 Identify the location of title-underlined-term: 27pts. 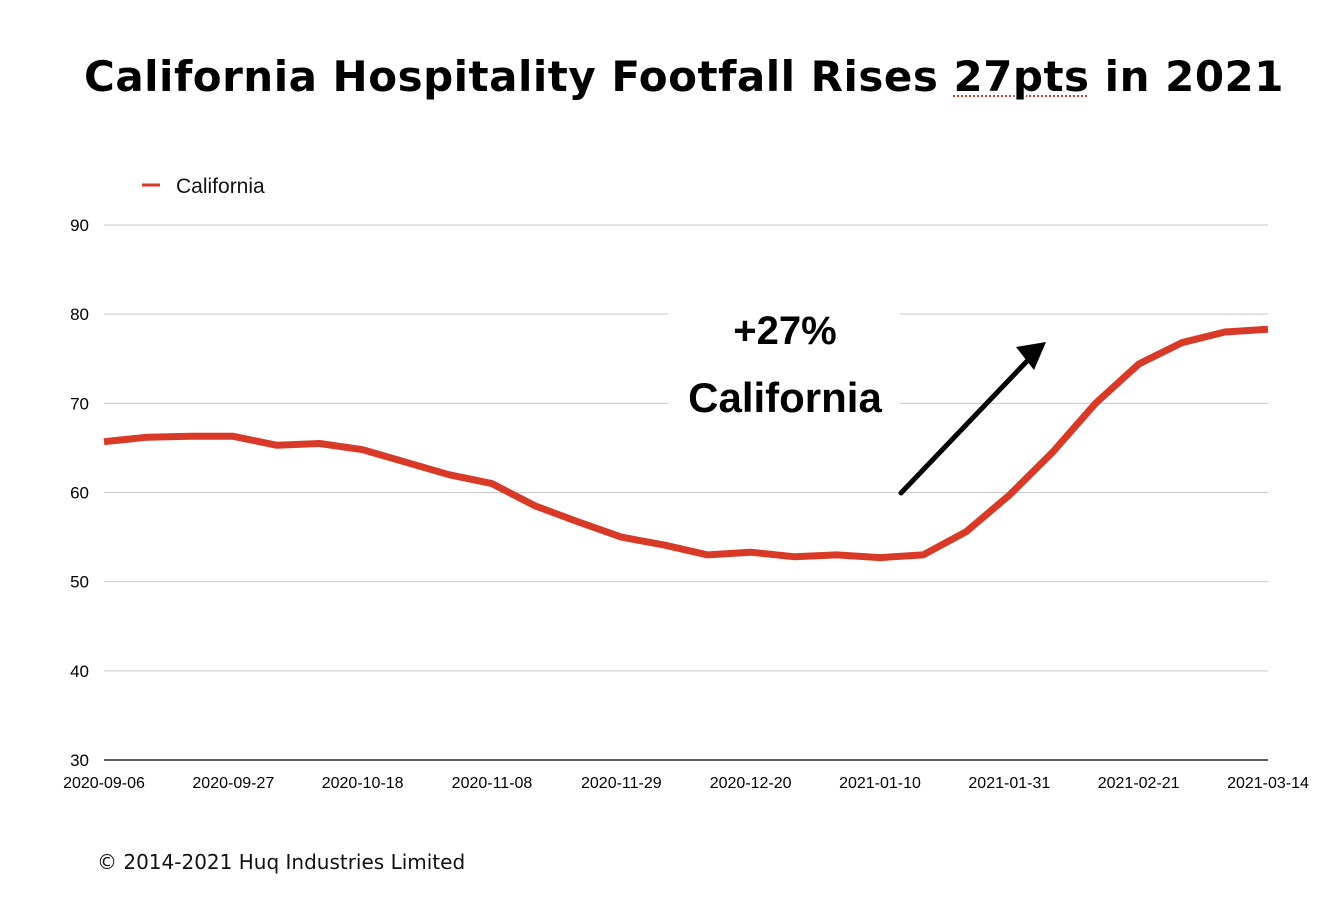
(1021, 76).